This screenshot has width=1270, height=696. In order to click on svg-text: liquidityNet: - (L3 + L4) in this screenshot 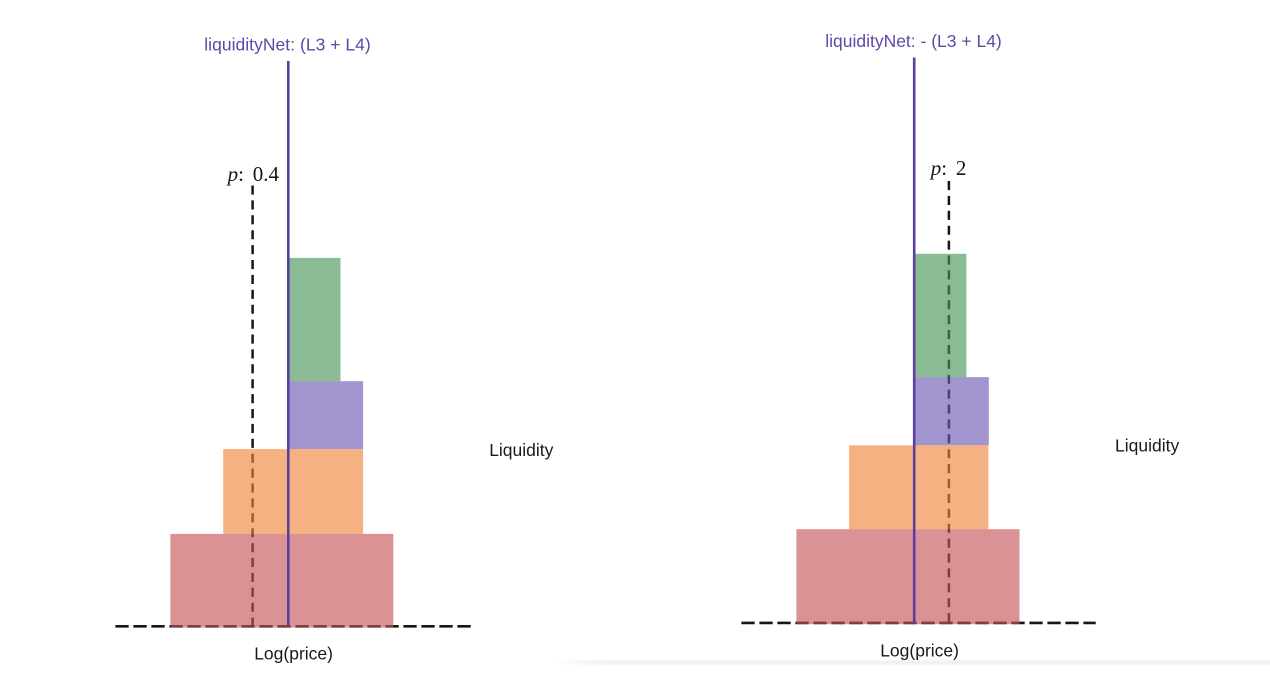, I will do `click(913, 41)`.